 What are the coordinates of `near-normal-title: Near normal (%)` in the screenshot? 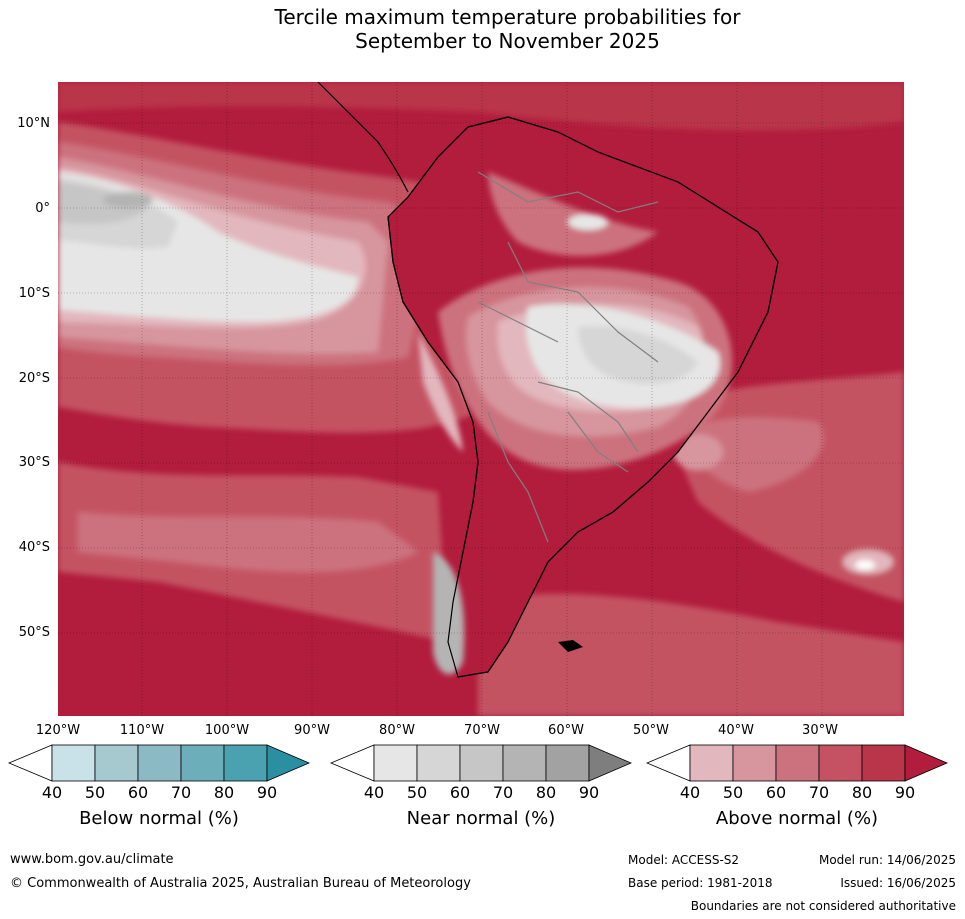 It's located at (481, 818).